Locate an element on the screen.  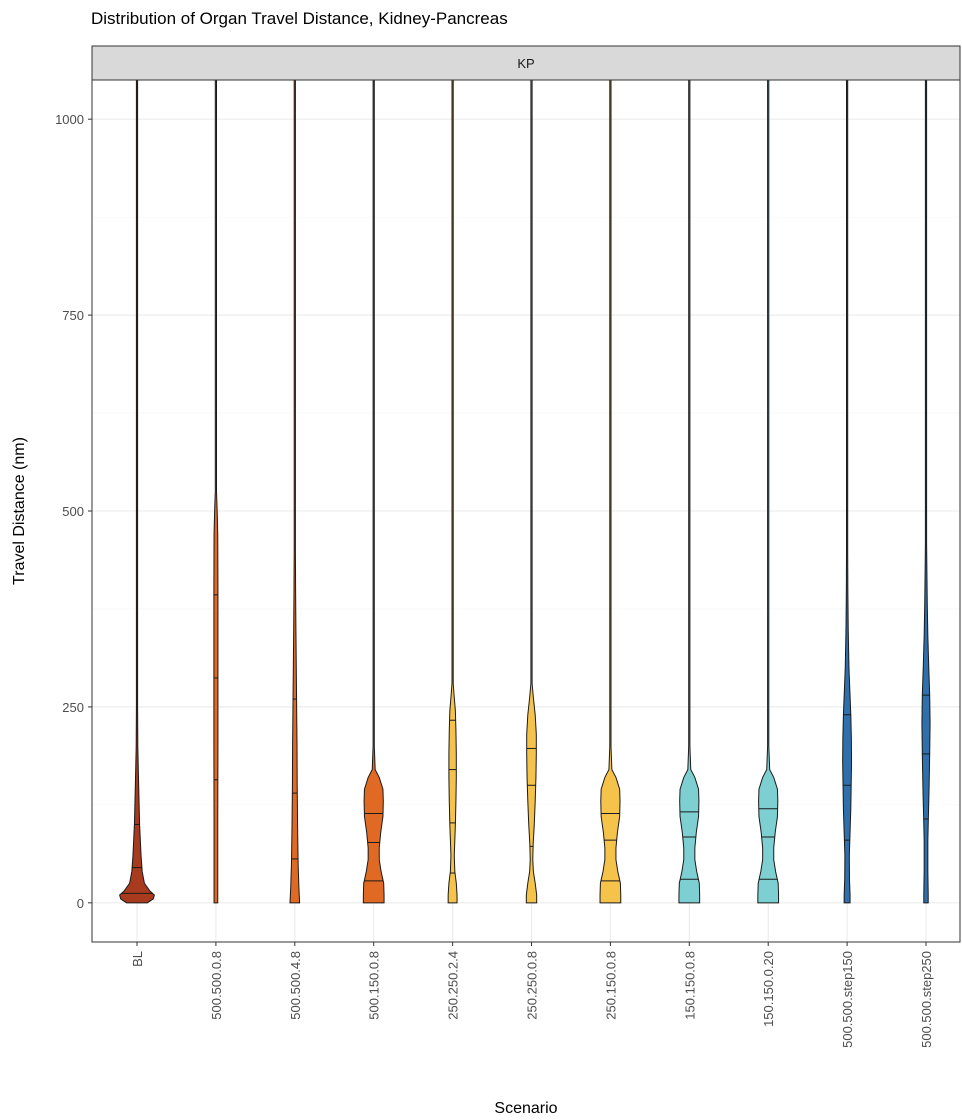
x-tick-label: 250.250.2.4 is located at coordinates (453, 985).